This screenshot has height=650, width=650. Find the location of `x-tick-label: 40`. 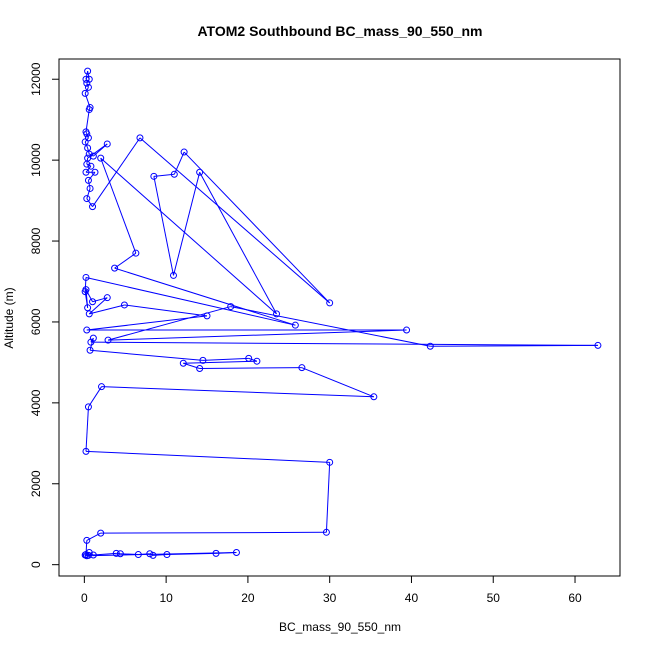

x-tick-label: 40 is located at coordinates (412, 598).